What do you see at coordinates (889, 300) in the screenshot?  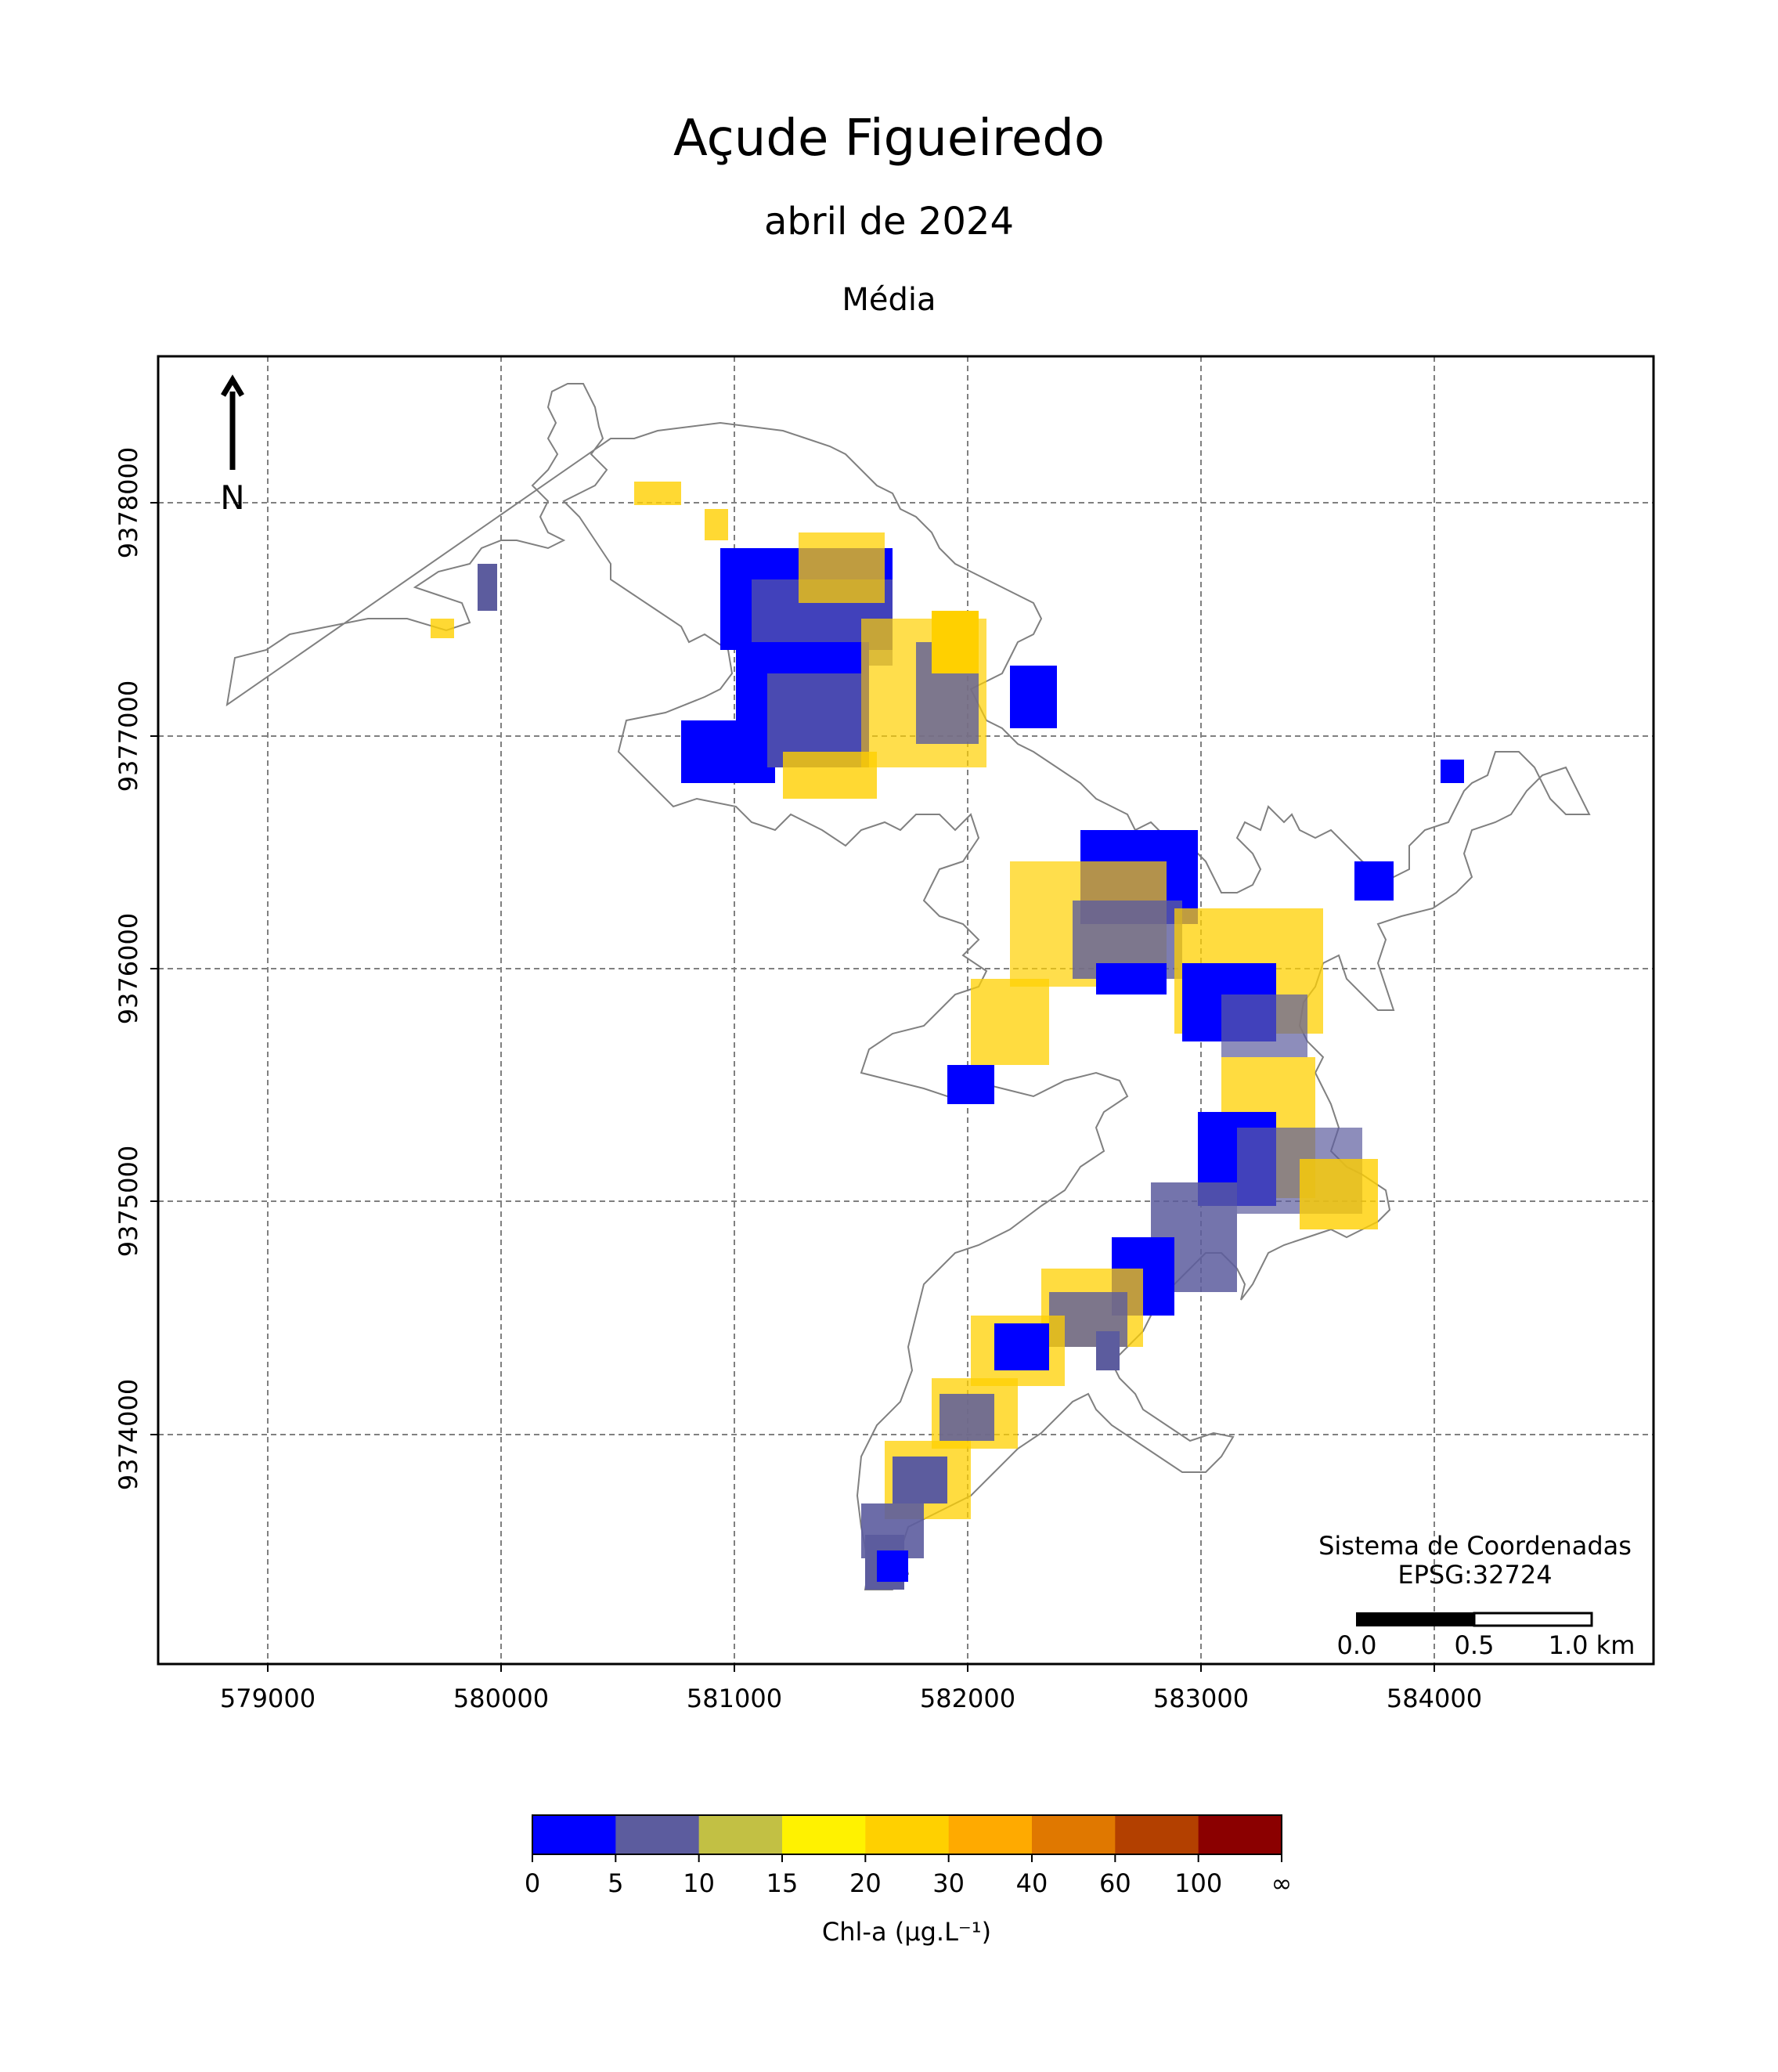 I see `statistic-label: Média` at bounding box center [889, 300].